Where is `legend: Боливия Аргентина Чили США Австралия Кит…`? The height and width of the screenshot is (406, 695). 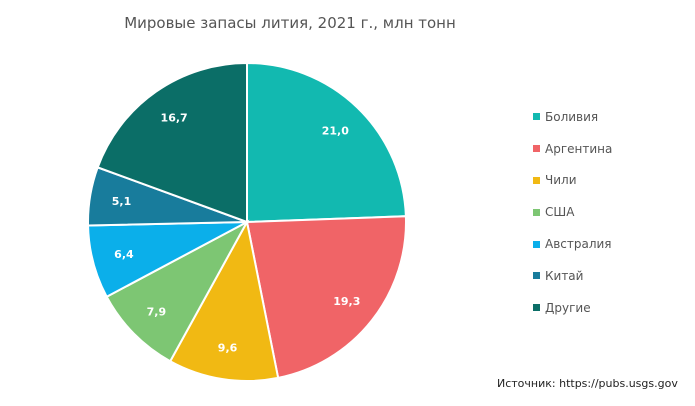
legend: Боливия Аргентина Чили США Австралия Кит… is located at coordinates (572, 212).